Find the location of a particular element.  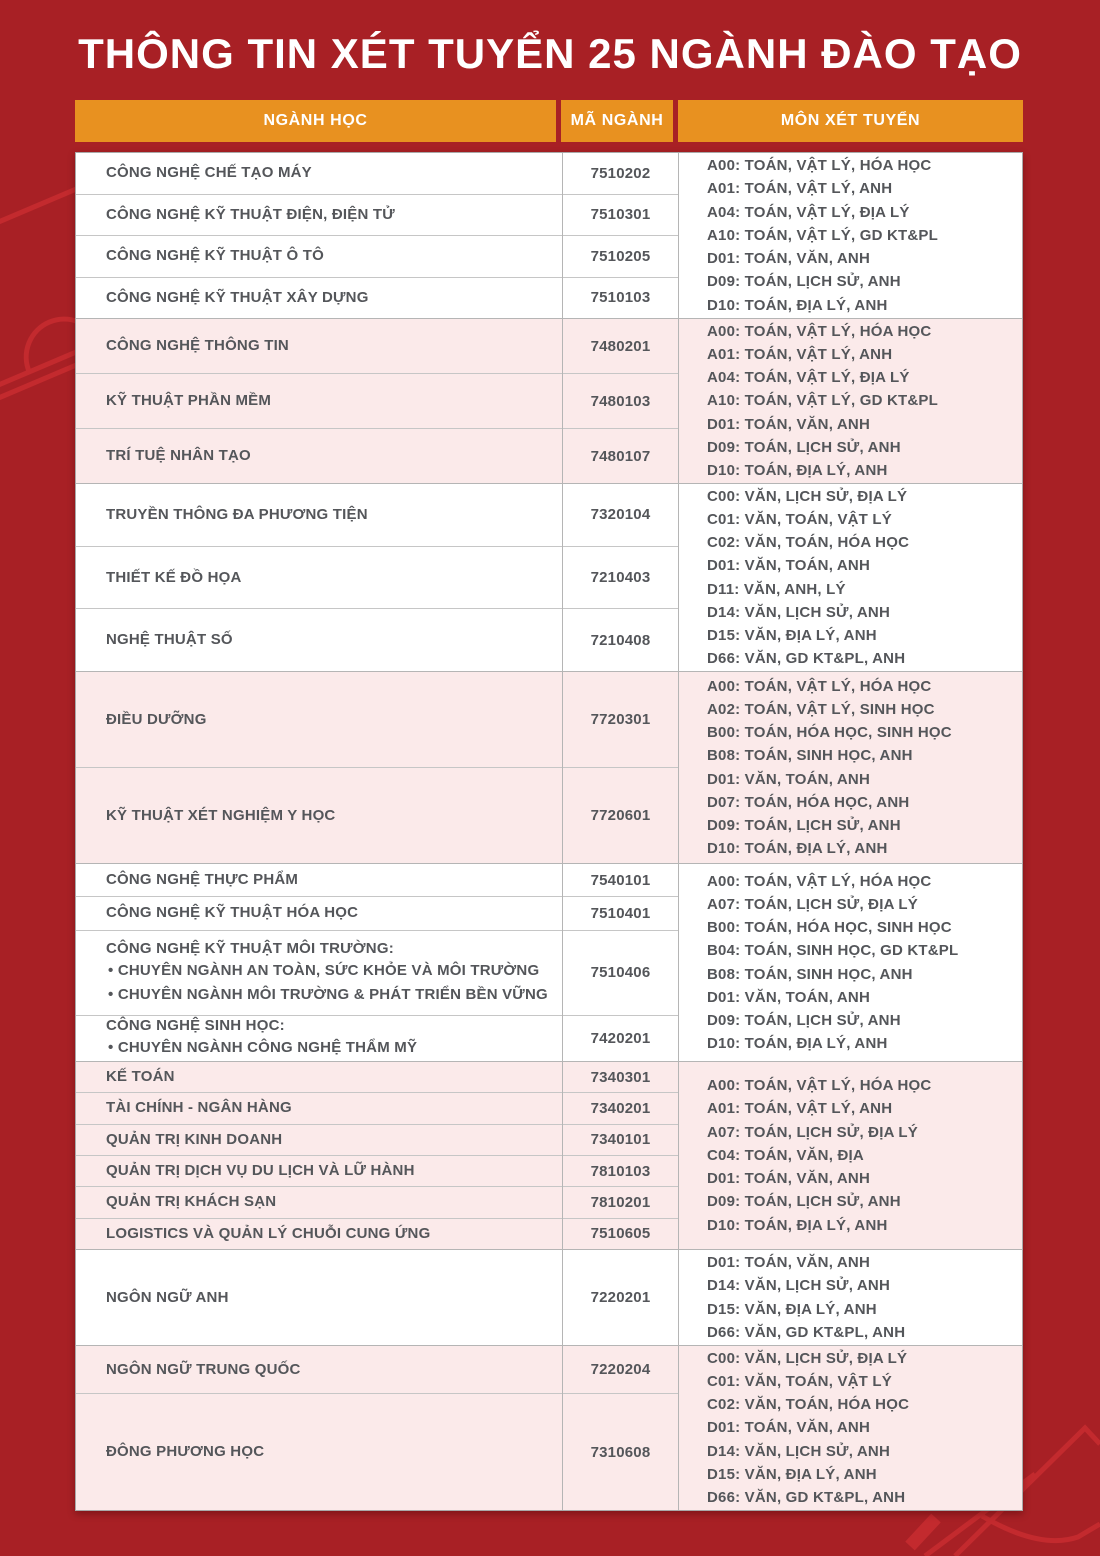

major-code-cell: 7480201 is located at coordinates (620, 346).